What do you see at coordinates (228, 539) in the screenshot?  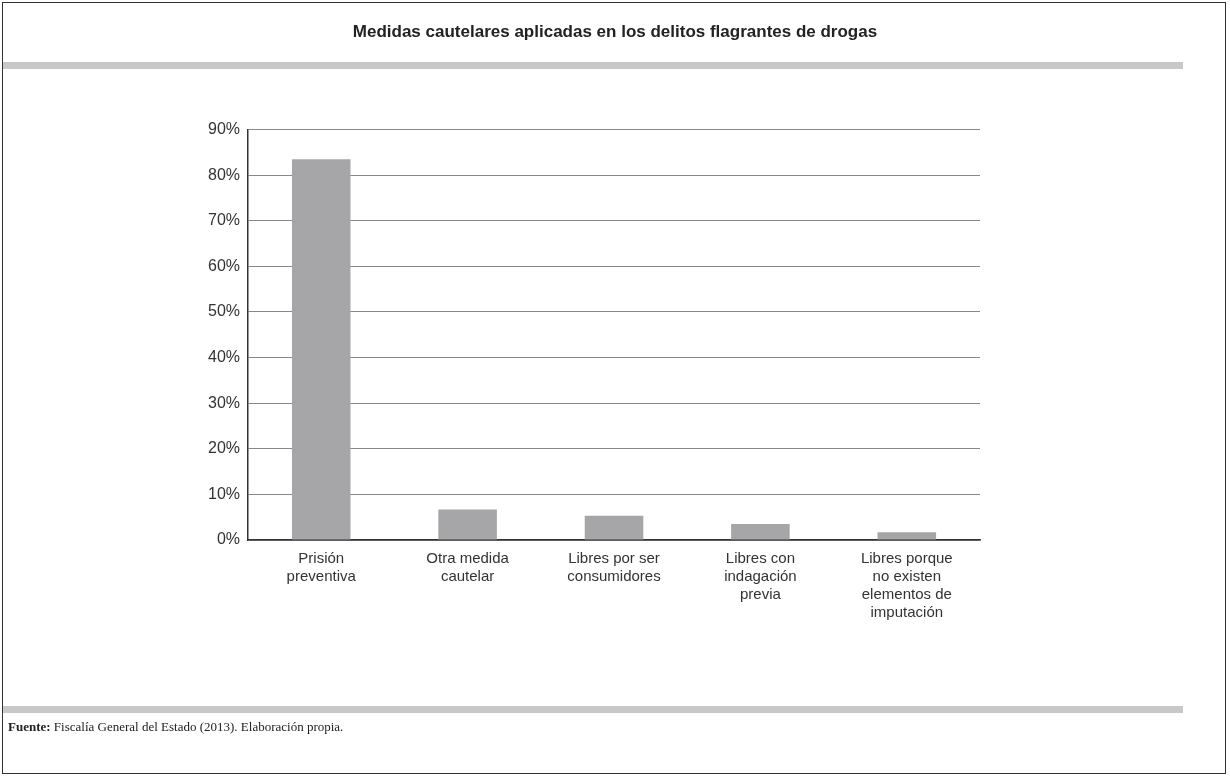 I see `y-tick-label: 0%` at bounding box center [228, 539].